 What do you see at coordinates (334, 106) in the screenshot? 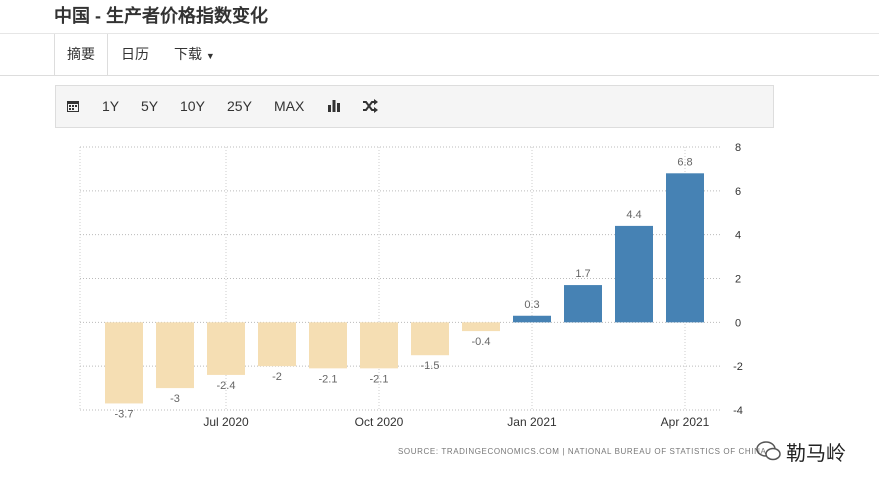
I see `bar-chart-icon` at bounding box center [334, 106].